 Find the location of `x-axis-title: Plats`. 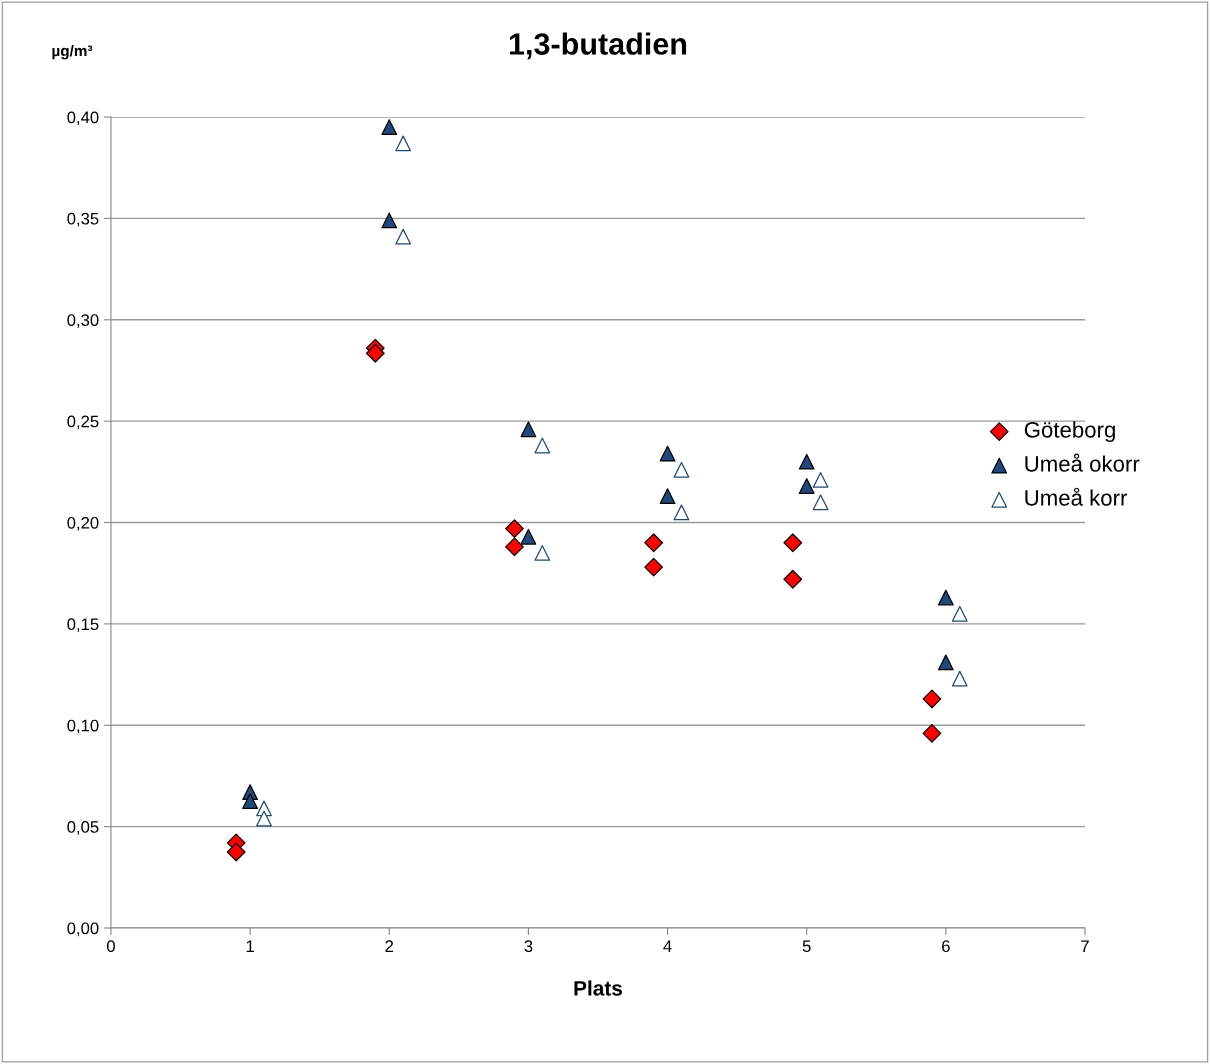

x-axis-title: Plats is located at coordinates (598, 988).